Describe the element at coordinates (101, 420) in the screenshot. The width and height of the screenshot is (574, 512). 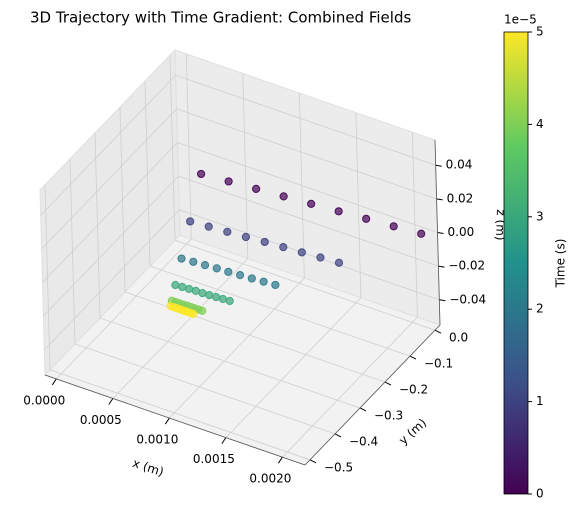
I see `x-tick-label: 0.0005` at that location.